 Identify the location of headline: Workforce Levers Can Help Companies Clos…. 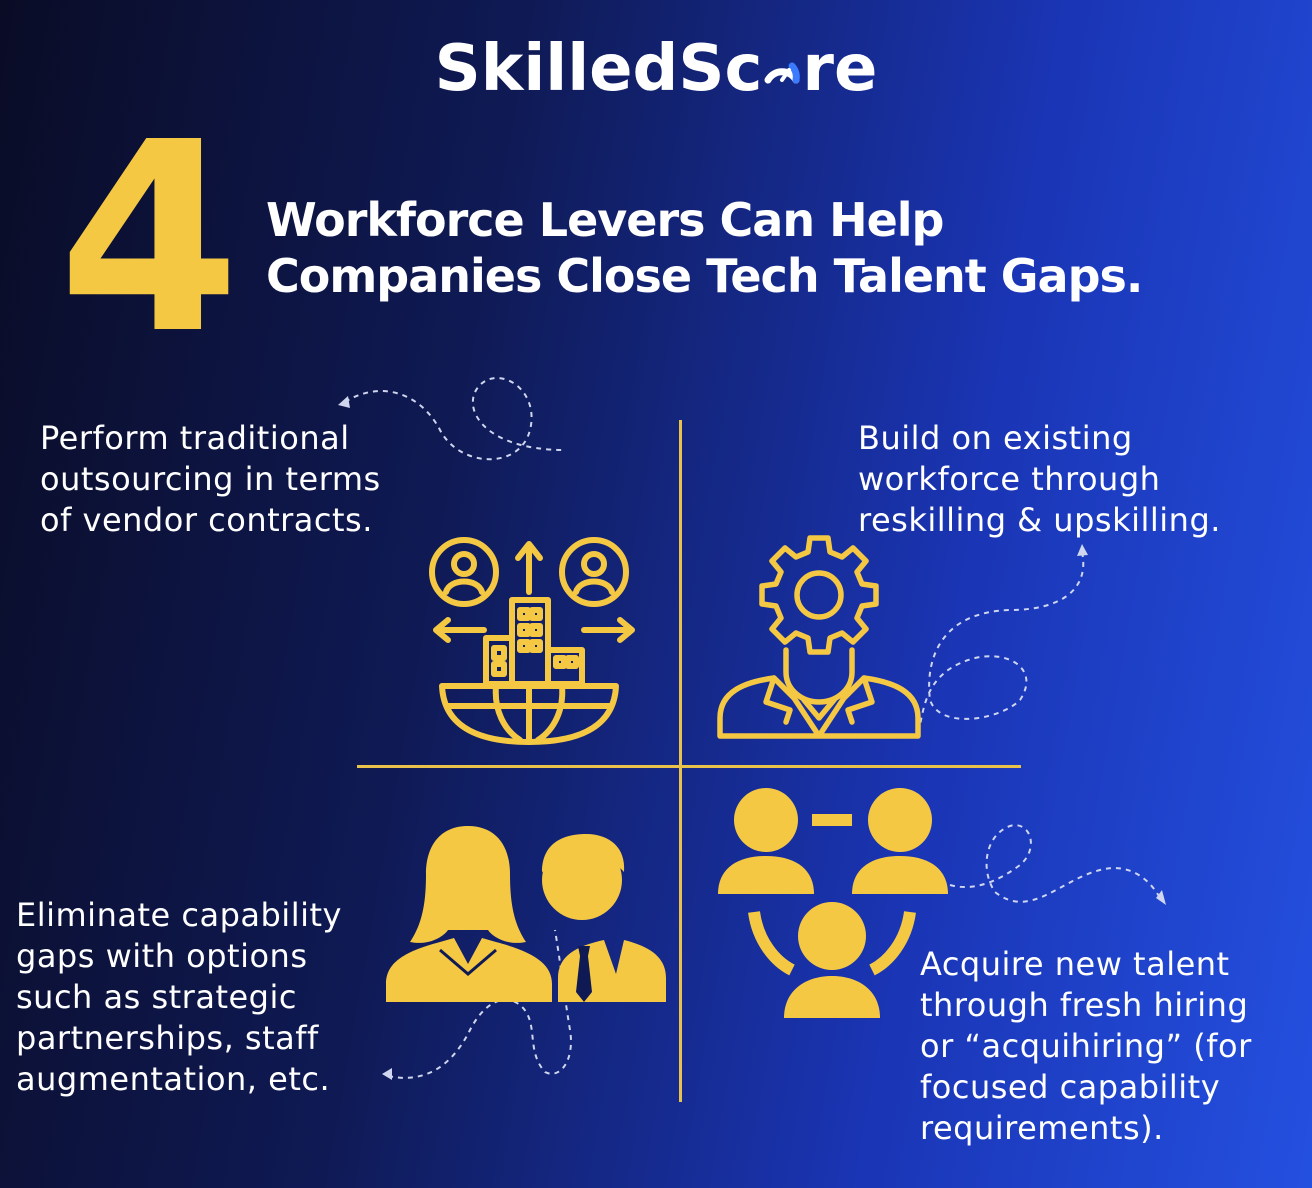
(786, 248).